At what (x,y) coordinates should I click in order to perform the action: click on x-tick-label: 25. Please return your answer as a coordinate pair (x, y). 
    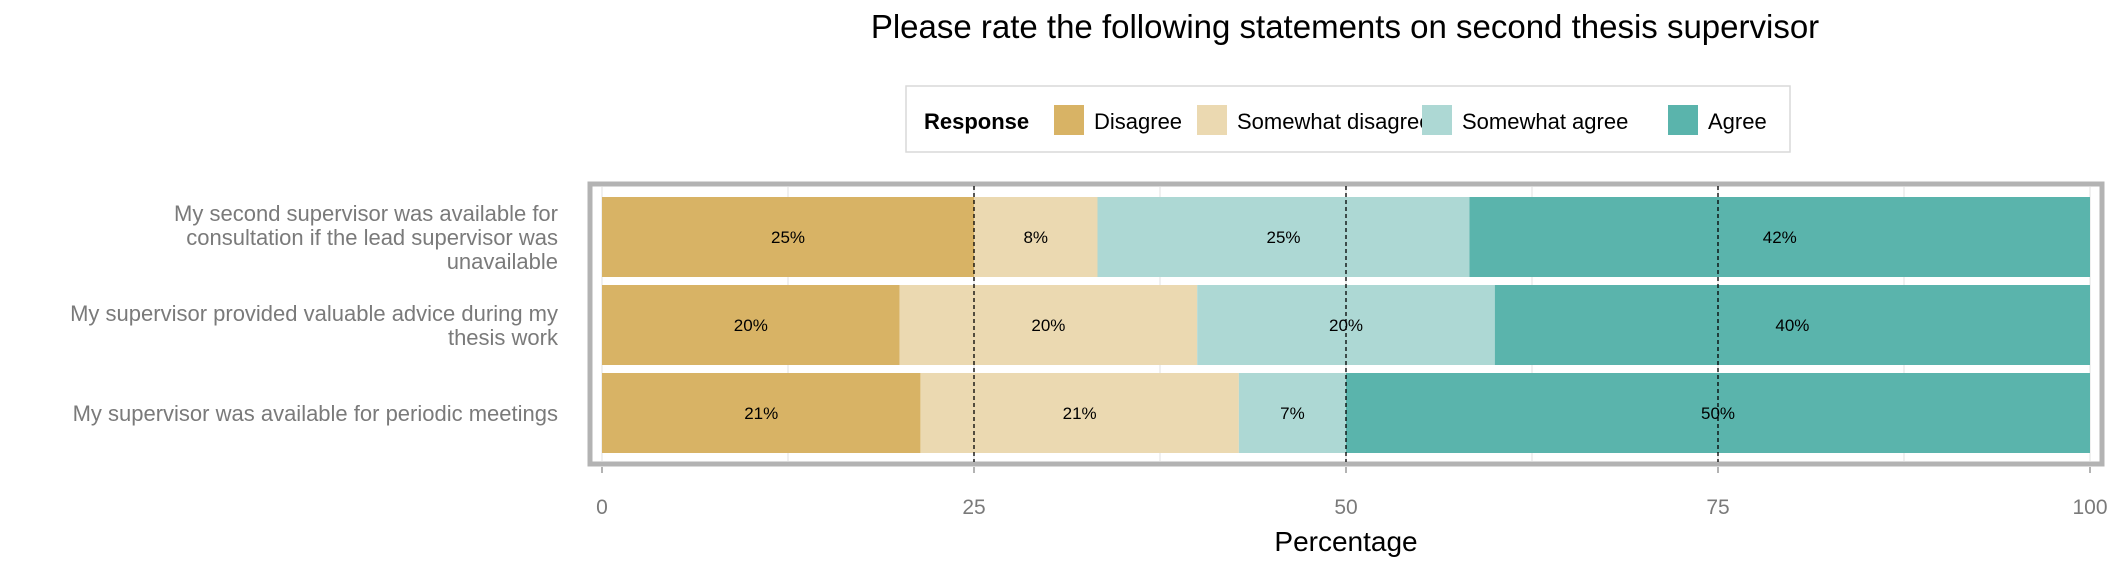
    Looking at the image, I should click on (973, 507).